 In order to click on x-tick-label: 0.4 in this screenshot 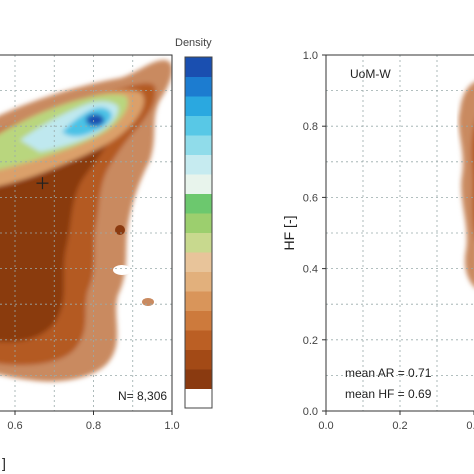, I will do `click(470, 426)`.